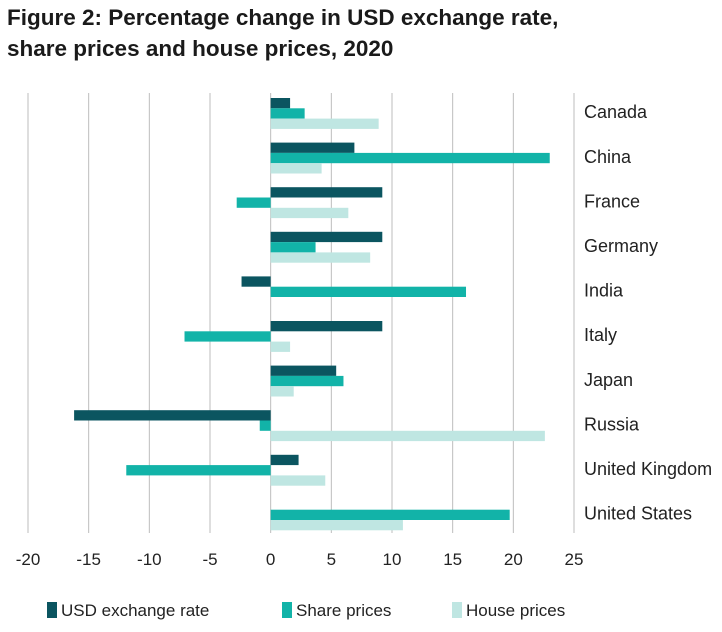 Image resolution: width=722 pixels, height=632 pixels. Describe the element at coordinates (616, 112) in the screenshot. I see `category-label-canada: Canada` at that location.